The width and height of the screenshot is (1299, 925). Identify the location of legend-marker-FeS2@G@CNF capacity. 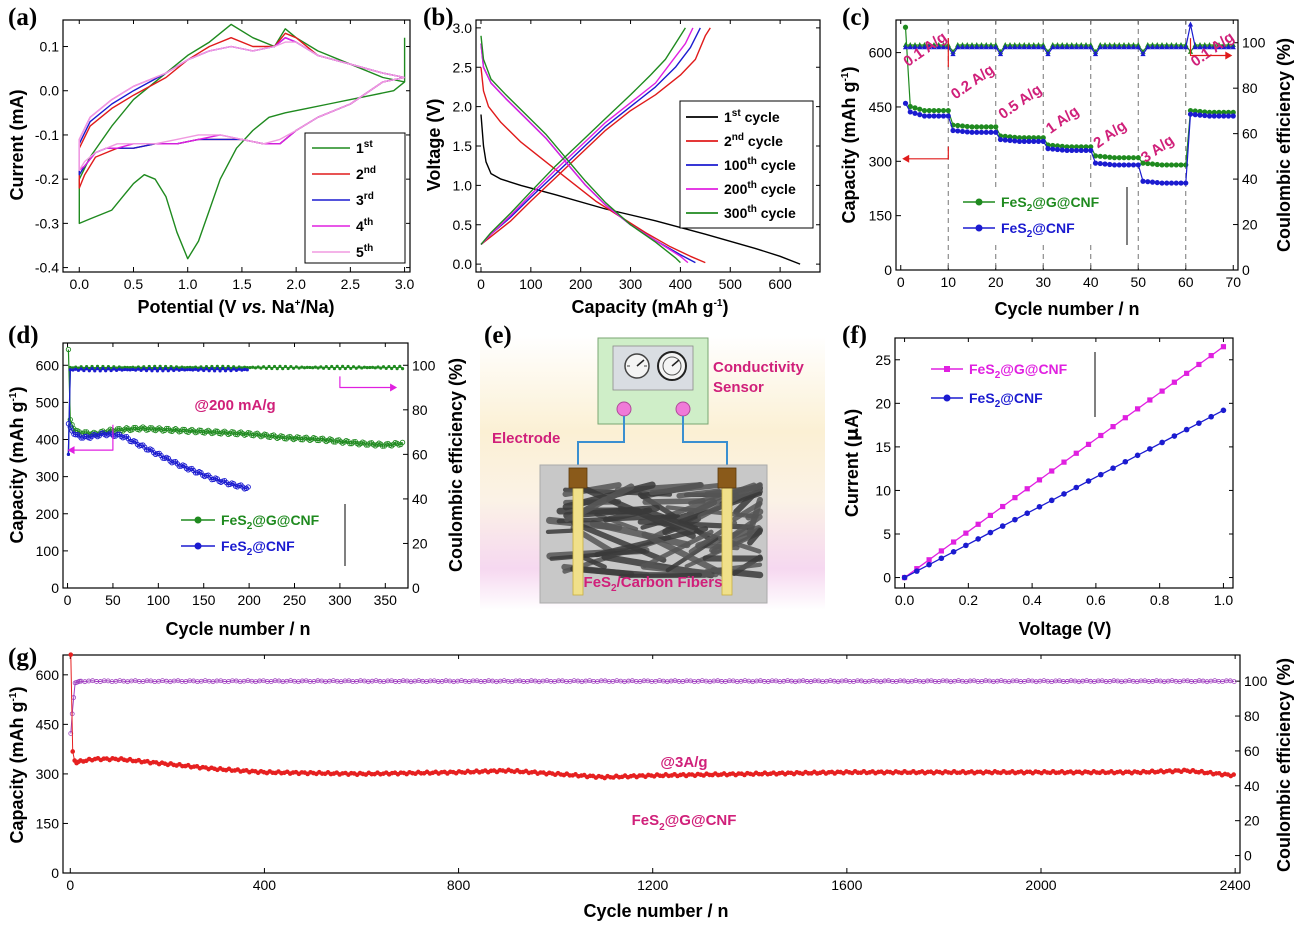
(979, 202).